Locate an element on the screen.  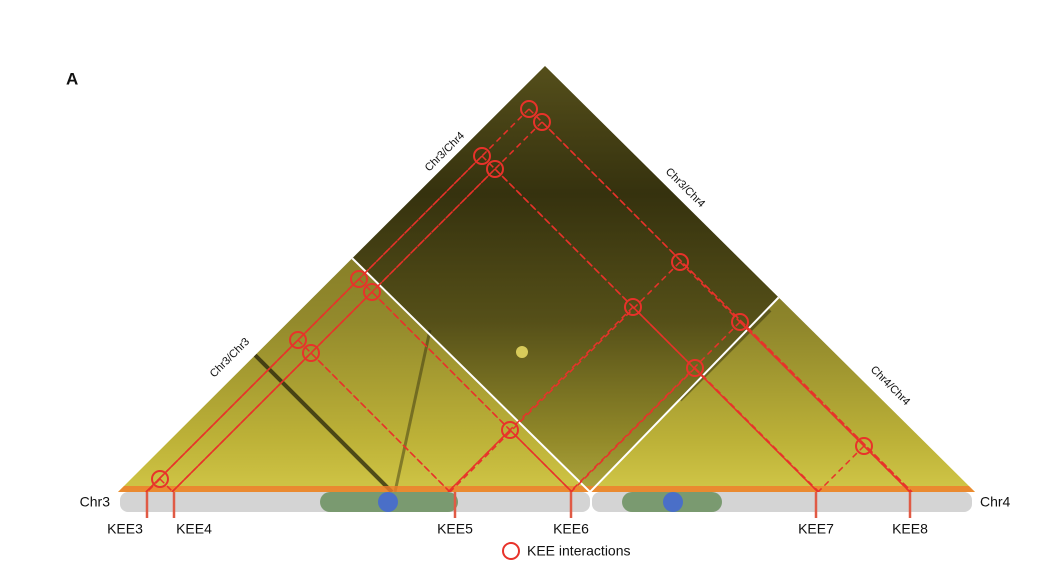
chromosome-label: Chr4 is located at coordinates (995, 502).